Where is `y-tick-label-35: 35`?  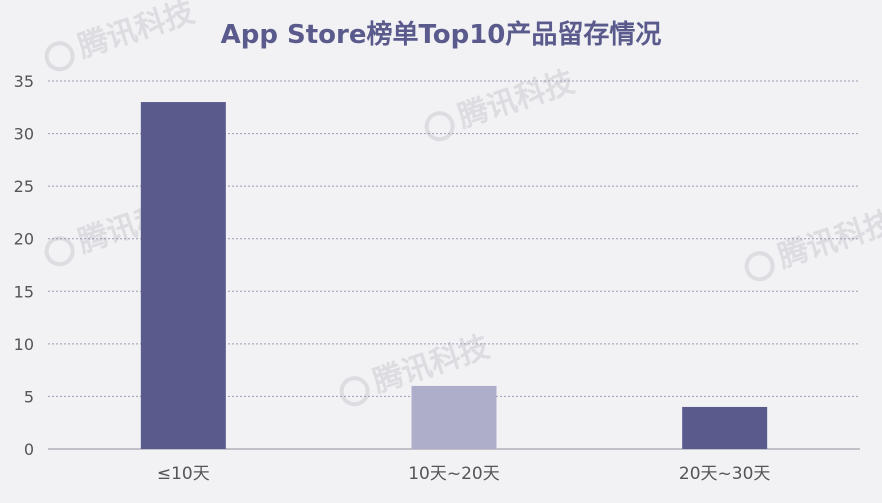 y-tick-label-35: 35 is located at coordinates (24, 81).